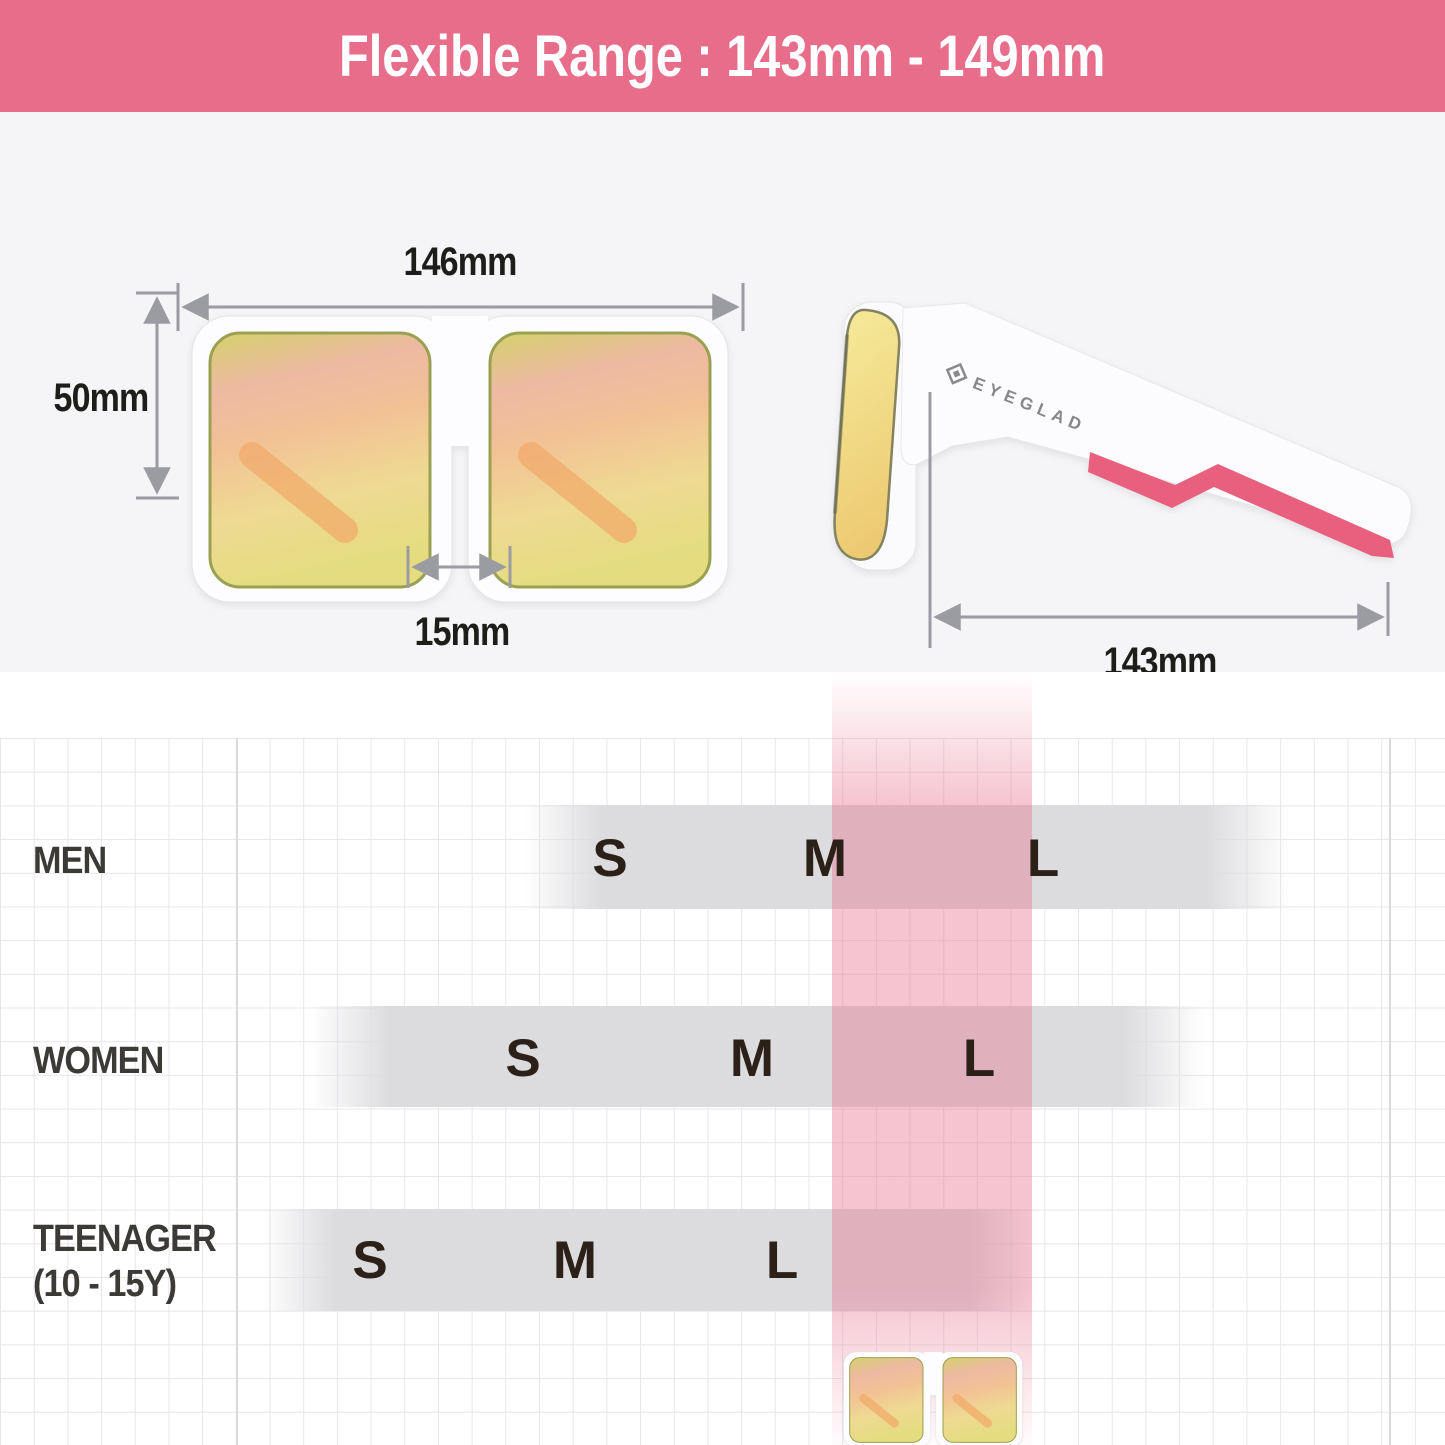 The height and width of the screenshot is (1445, 1445). I want to click on women-size-bar, so click(757, 1056).